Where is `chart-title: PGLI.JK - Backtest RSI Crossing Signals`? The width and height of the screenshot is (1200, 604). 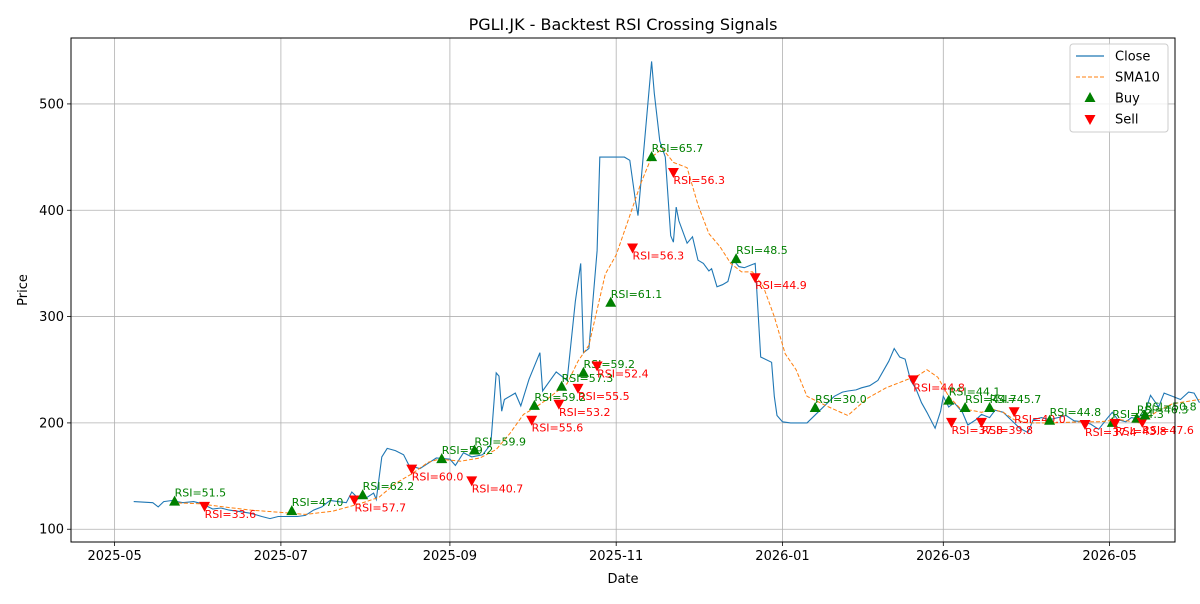
chart-title: PGLI.JK - Backtest RSI Crossing Signals is located at coordinates (623, 24).